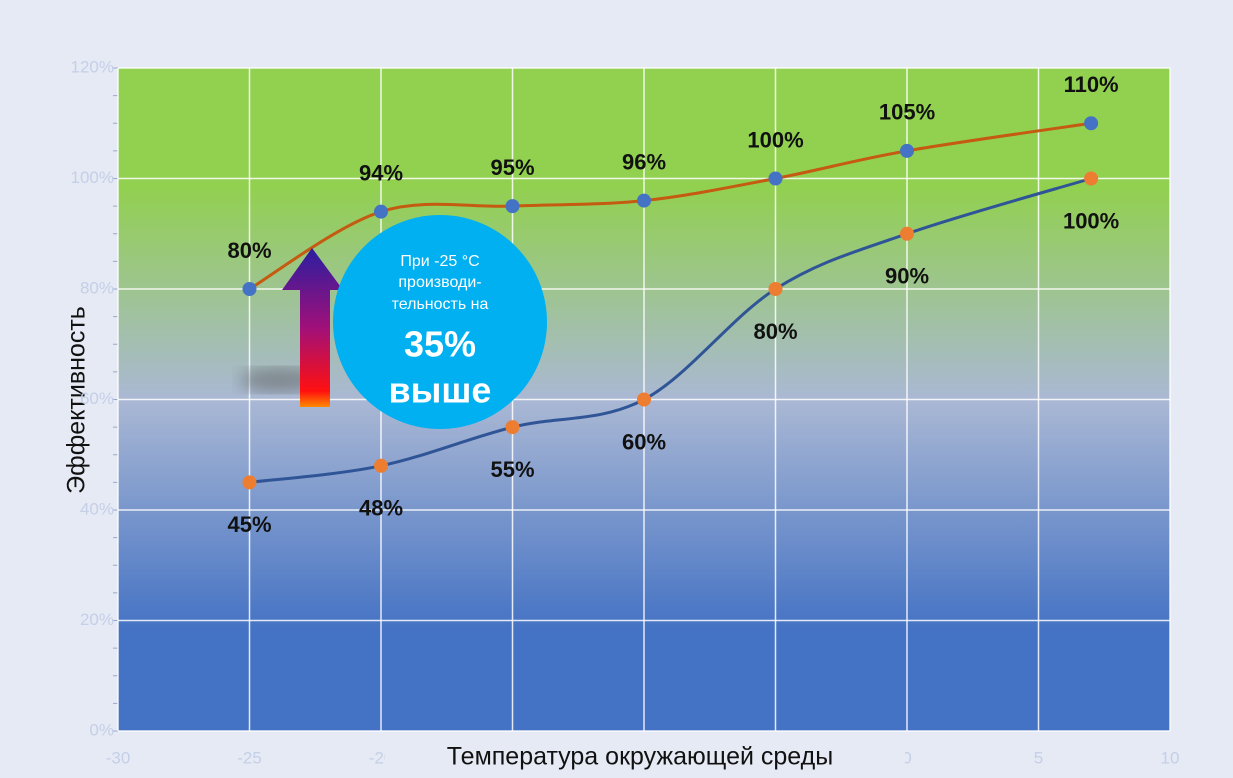  Describe the element at coordinates (97, 287) in the screenshot. I see `y-tick-label: 80%` at that location.